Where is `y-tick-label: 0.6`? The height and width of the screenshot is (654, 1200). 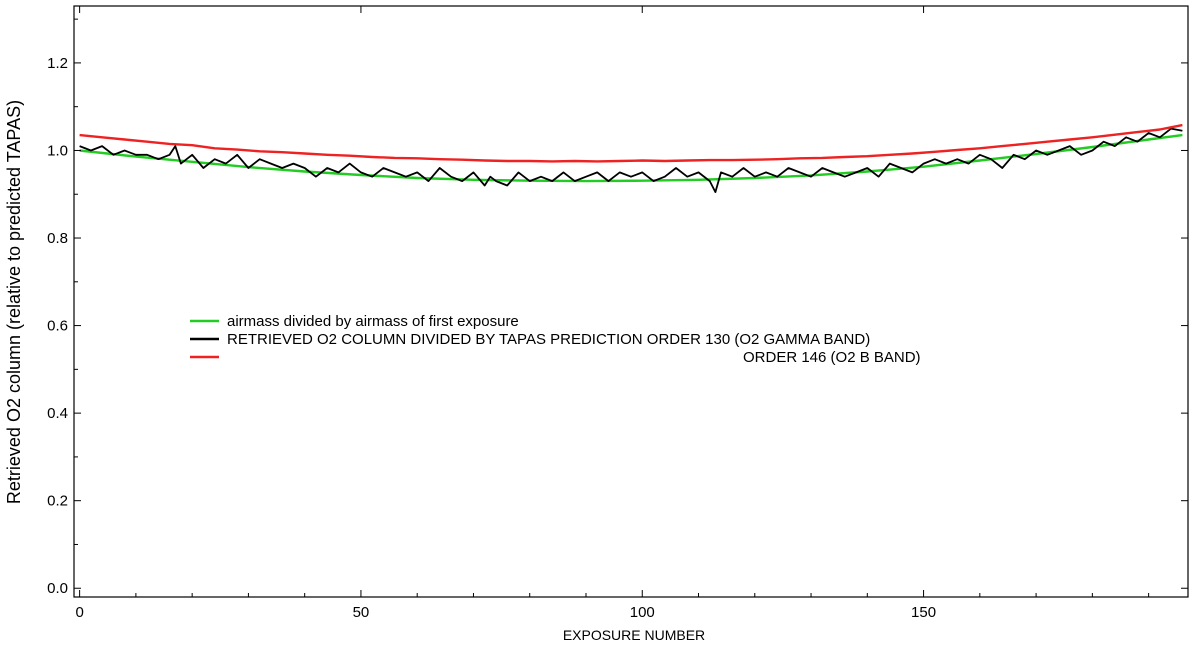 y-tick-label: 0.6 is located at coordinates (57, 326).